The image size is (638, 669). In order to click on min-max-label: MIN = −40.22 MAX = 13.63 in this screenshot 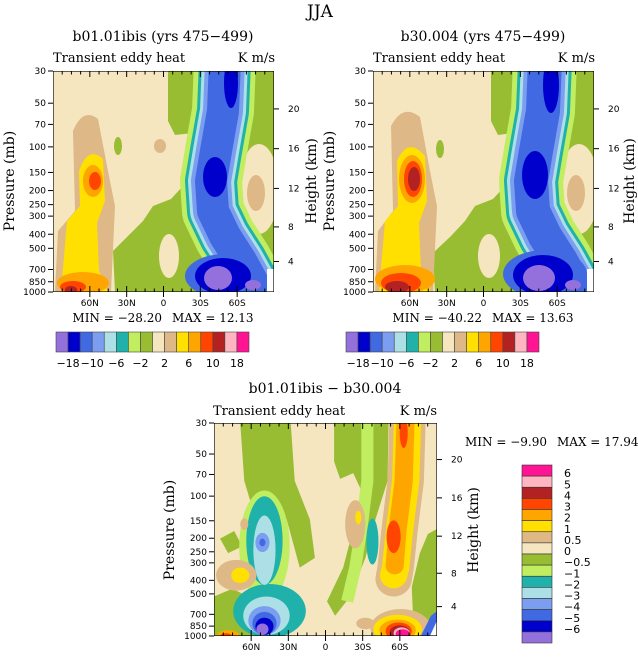, I will do `click(482, 318)`.